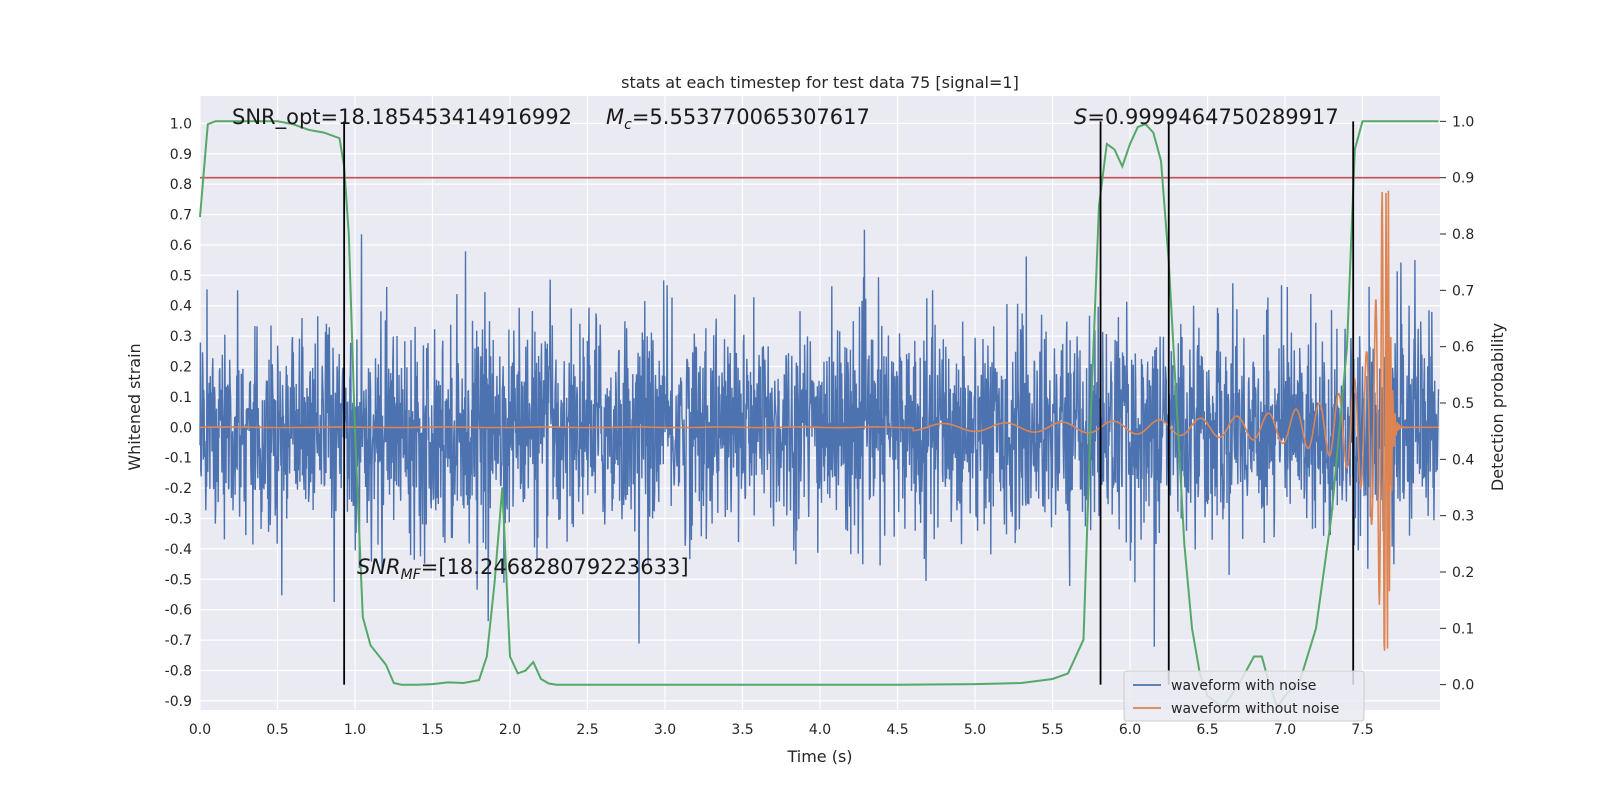 The image size is (1600, 800). Describe the element at coordinates (1463, 122) in the screenshot. I see `right-tick-label: 1.0` at that location.